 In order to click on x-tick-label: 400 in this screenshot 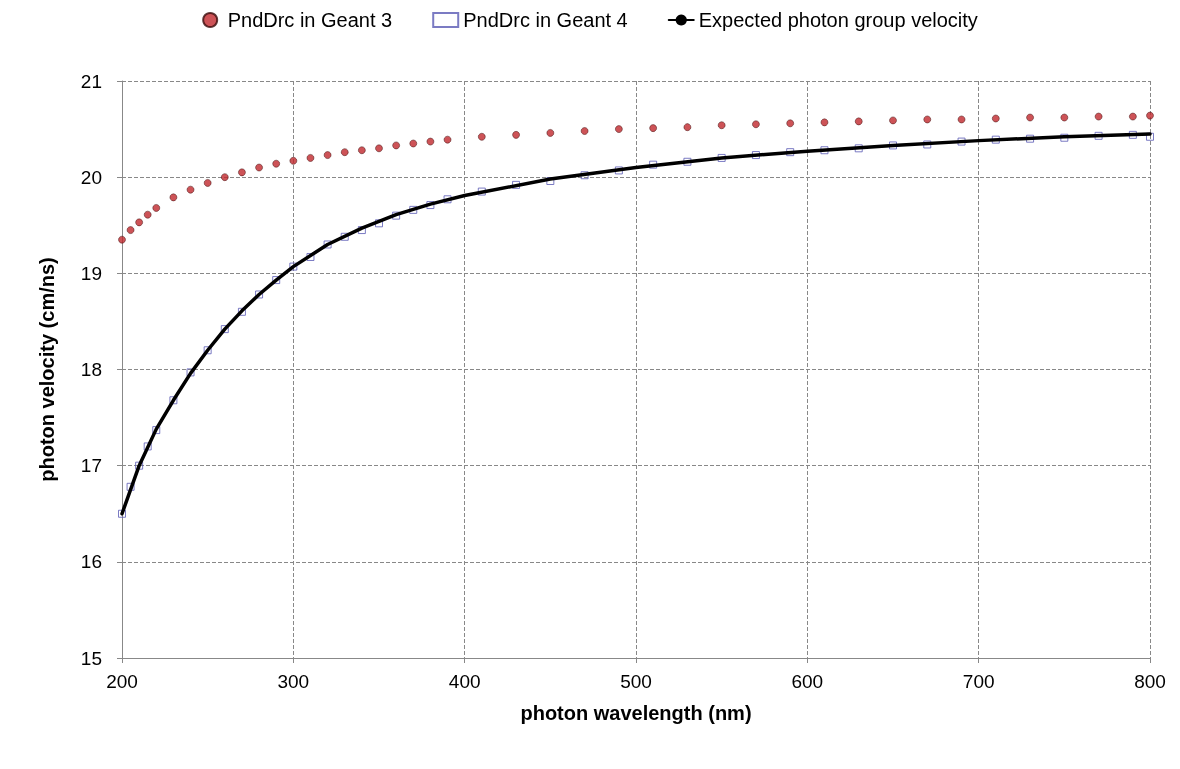, I will do `click(464, 681)`.